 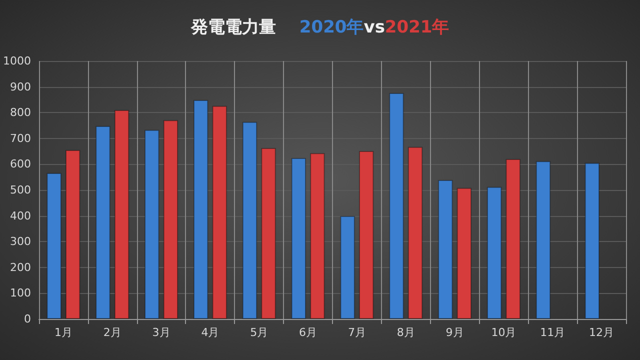 I want to click on x-tick-label: 12月, so click(x=601, y=332).